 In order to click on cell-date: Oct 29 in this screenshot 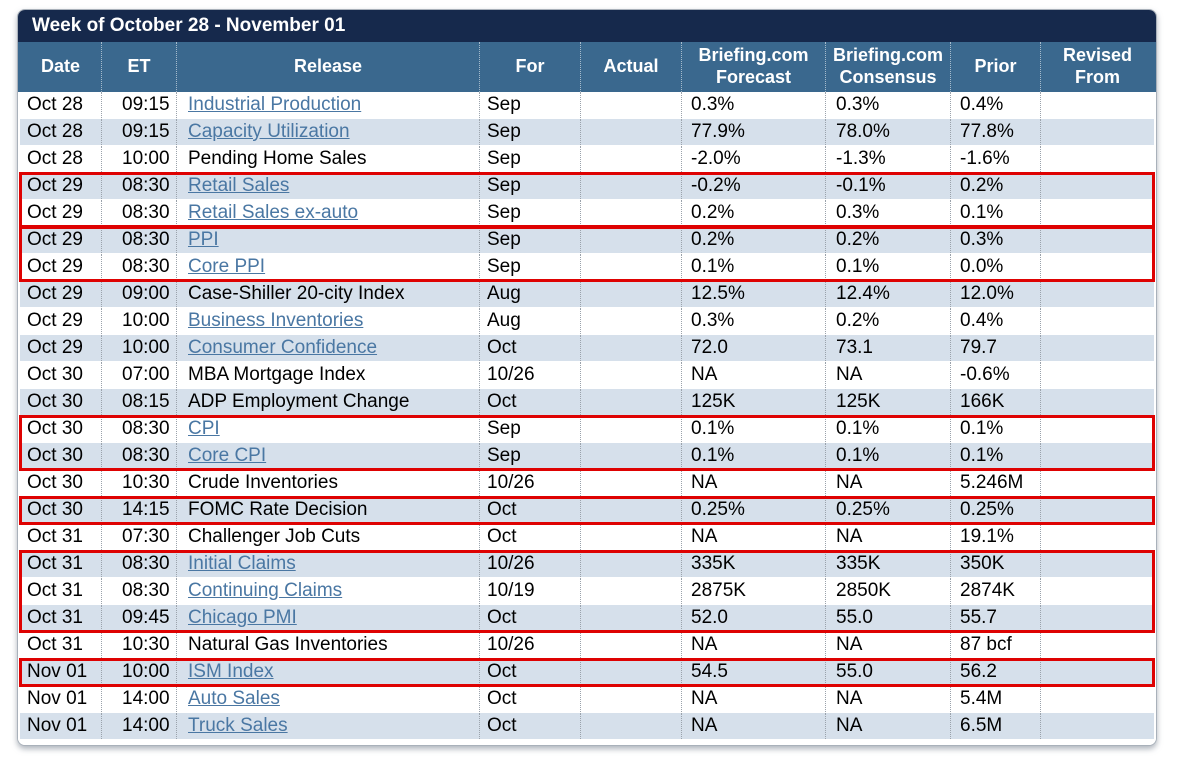, I will do `click(55, 347)`.